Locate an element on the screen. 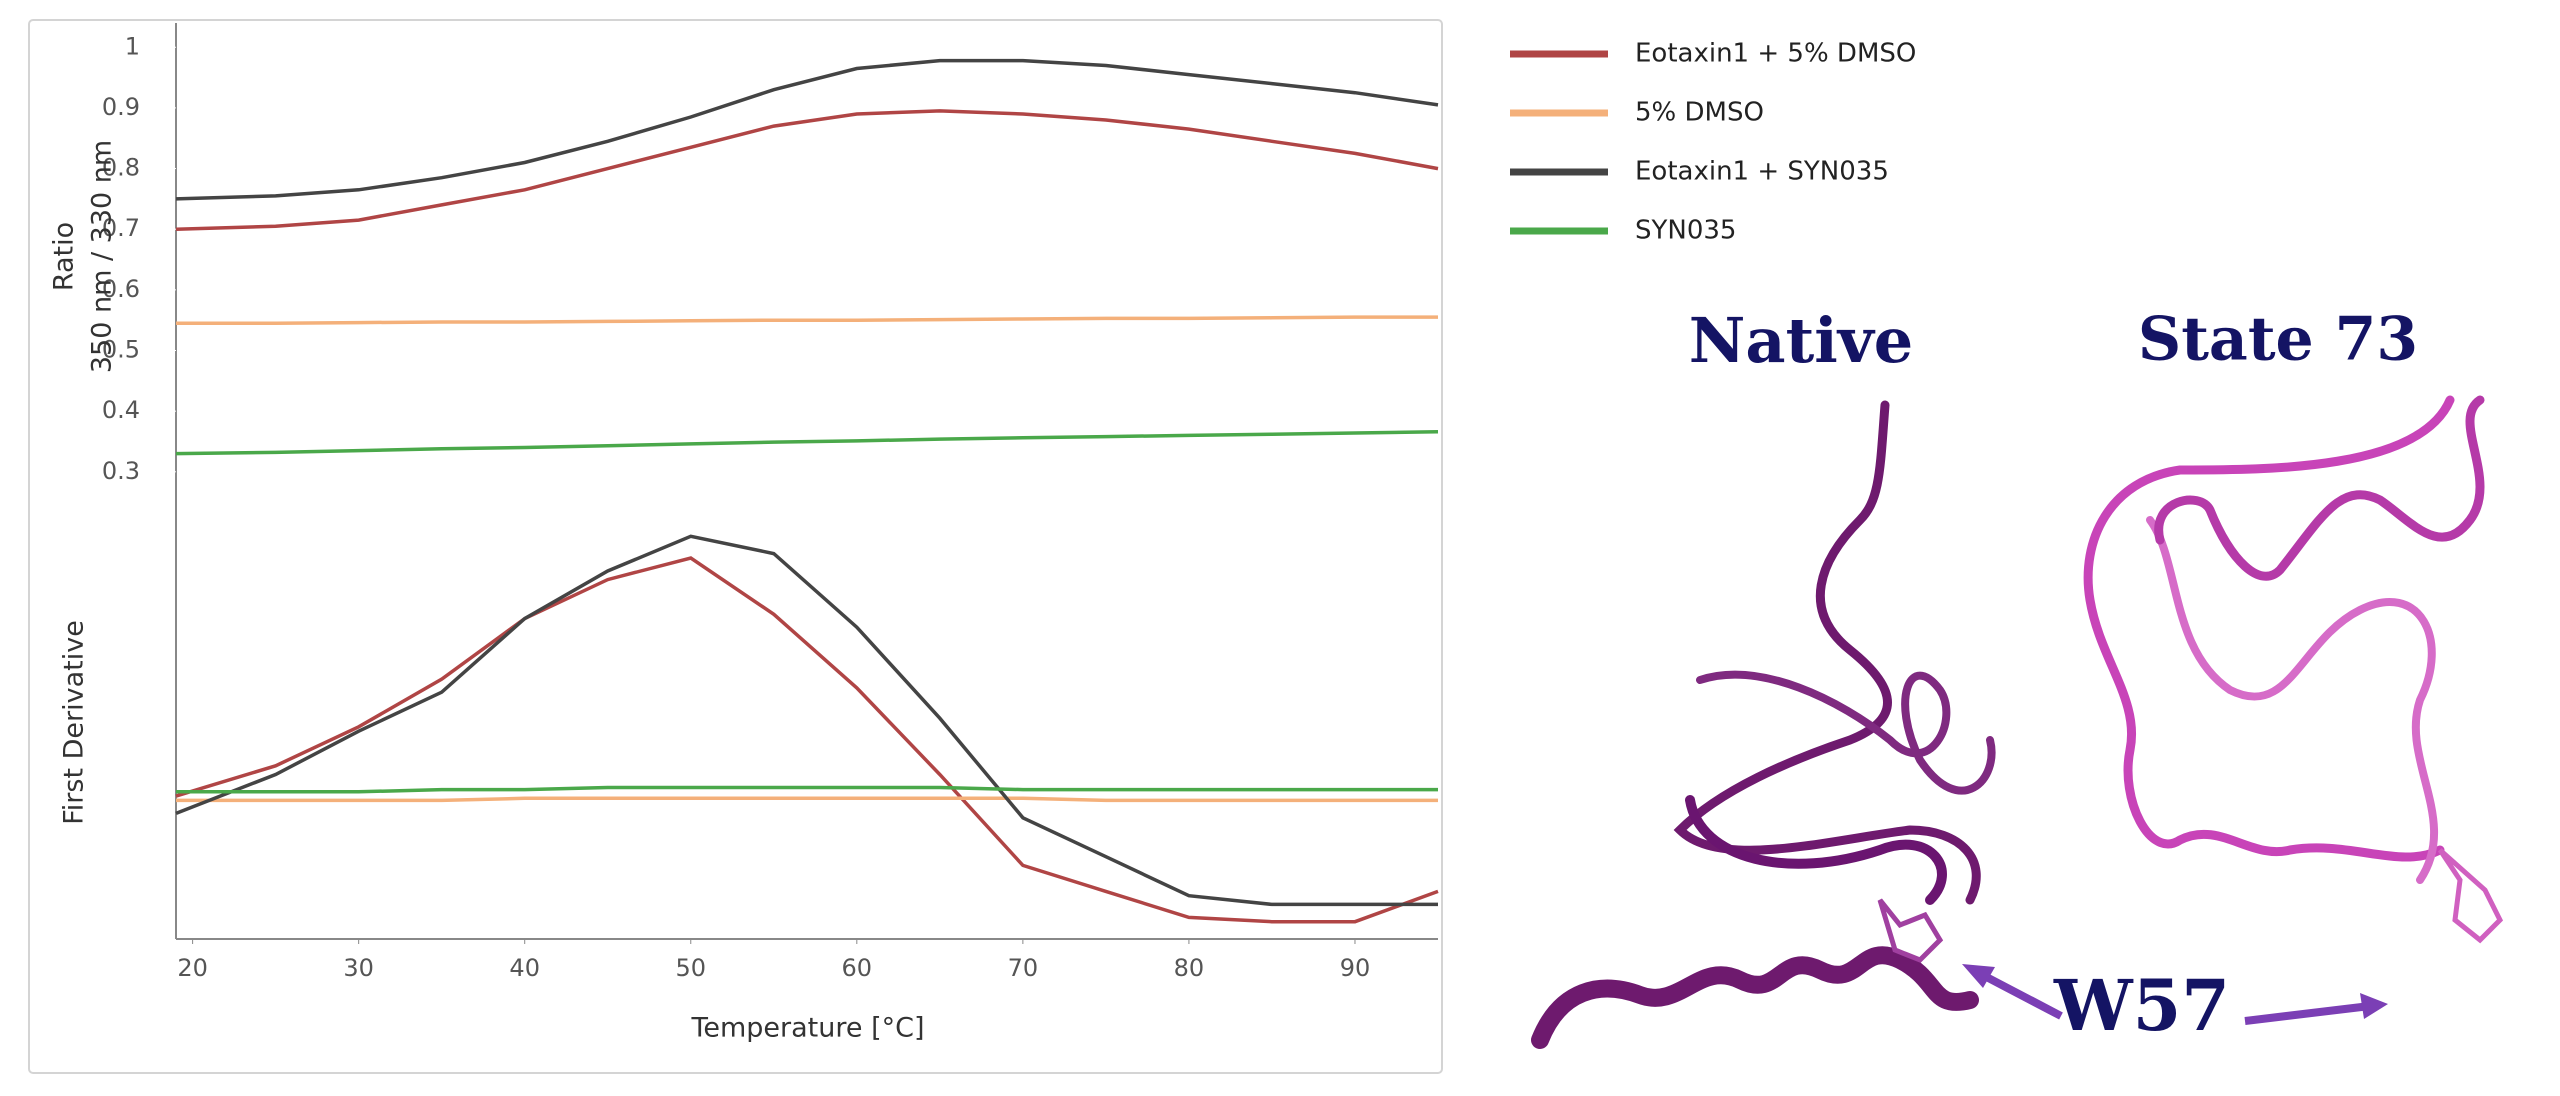 The image size is (2560, 1096). y-tick-label: 1 is located at coordinates (132, 46).